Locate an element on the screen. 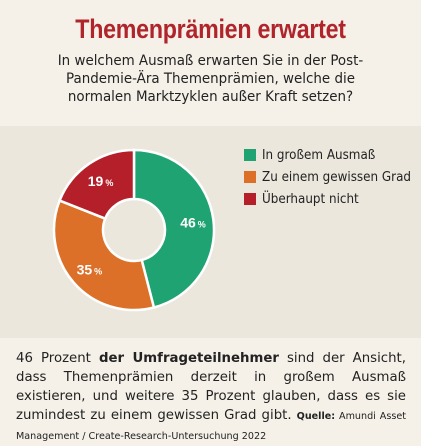  legend-swatch-nicht is located at coordinates (250, 199).